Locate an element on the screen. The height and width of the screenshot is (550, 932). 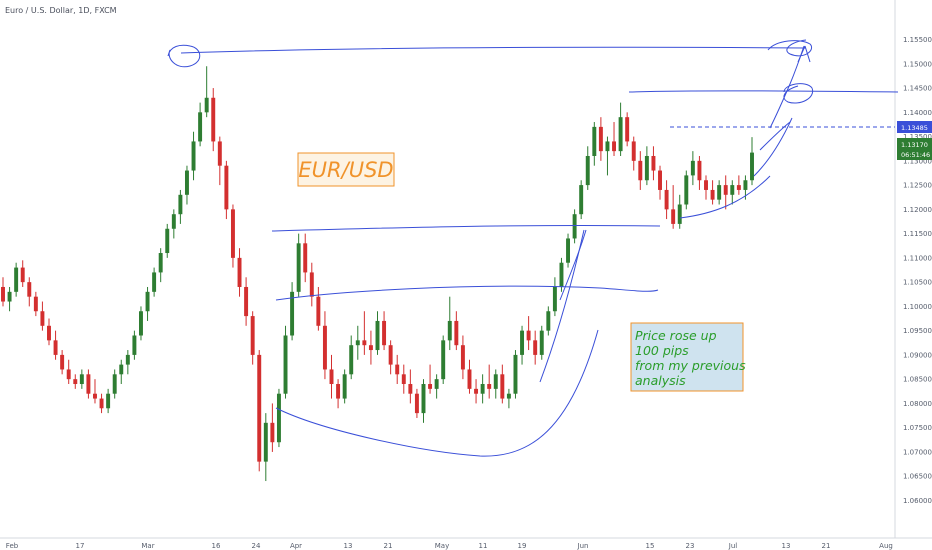
price-tick-label: 1.13000 is located at coordinates (917, 161).